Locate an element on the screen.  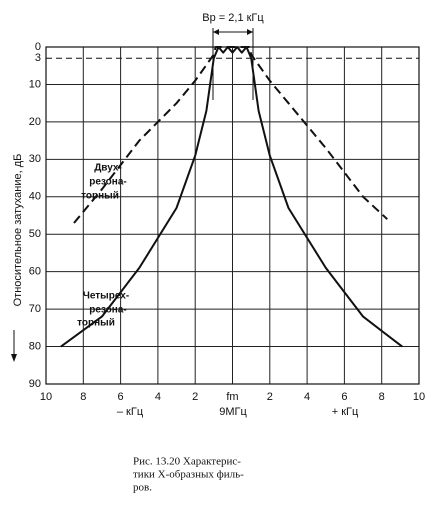
y-tick-label: 30 is located at coordinates (35, 159).